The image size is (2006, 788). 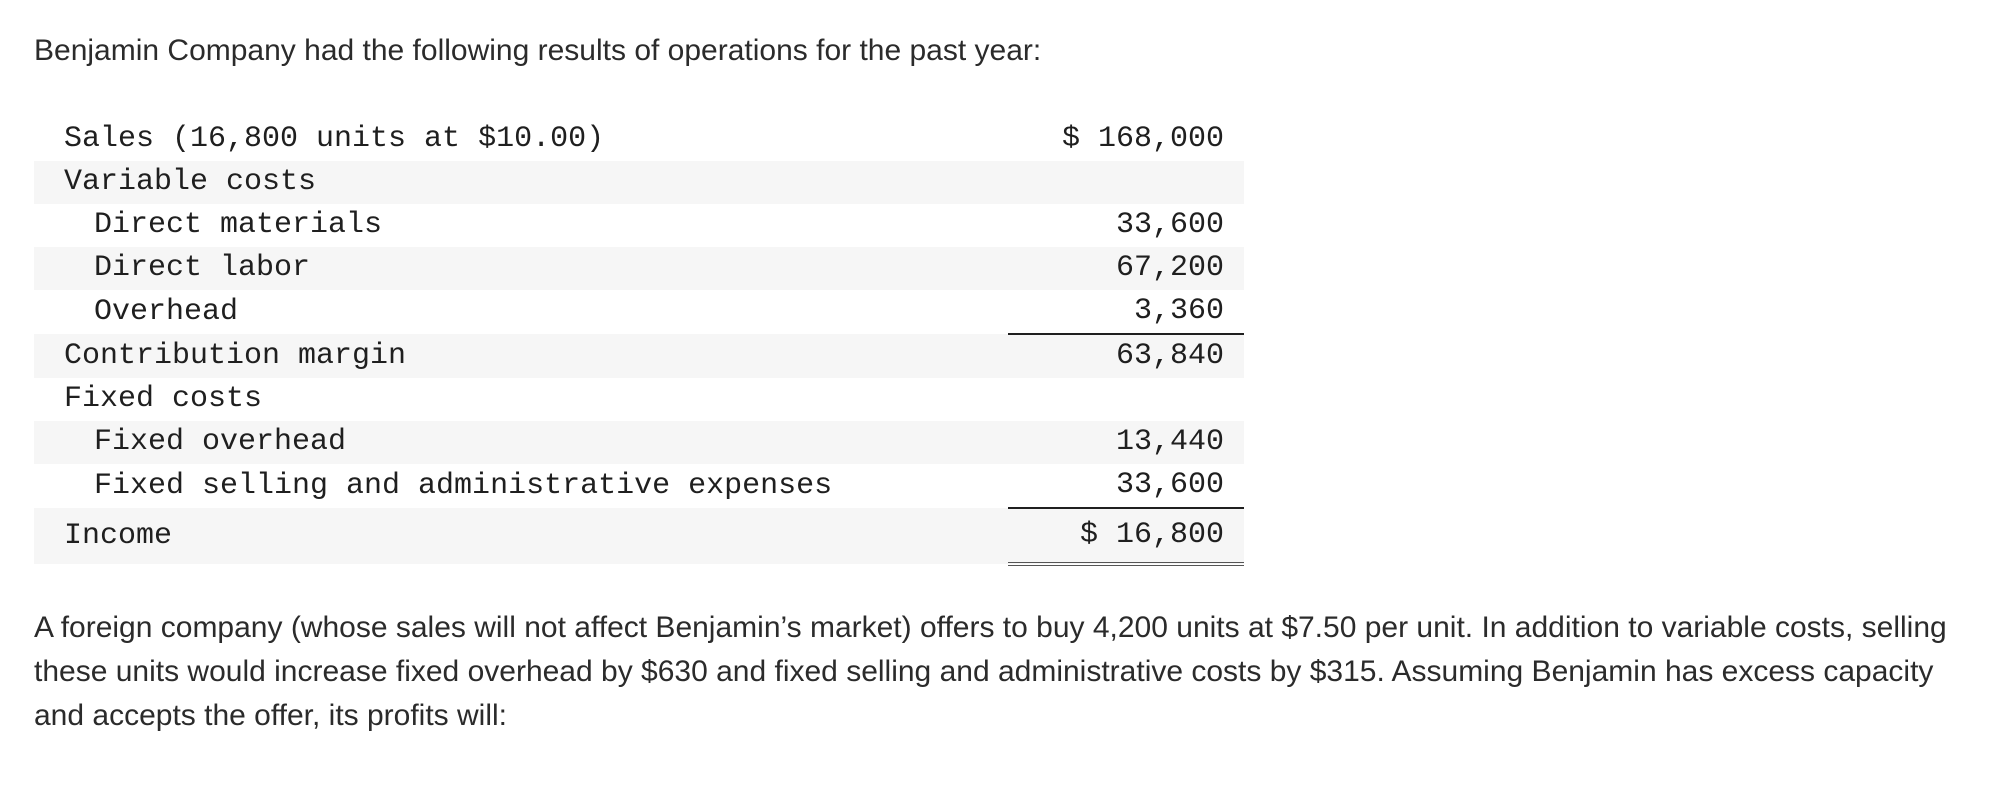 I want to click on table-row: Contribution margin 63,840, so click(x=639, y=356).